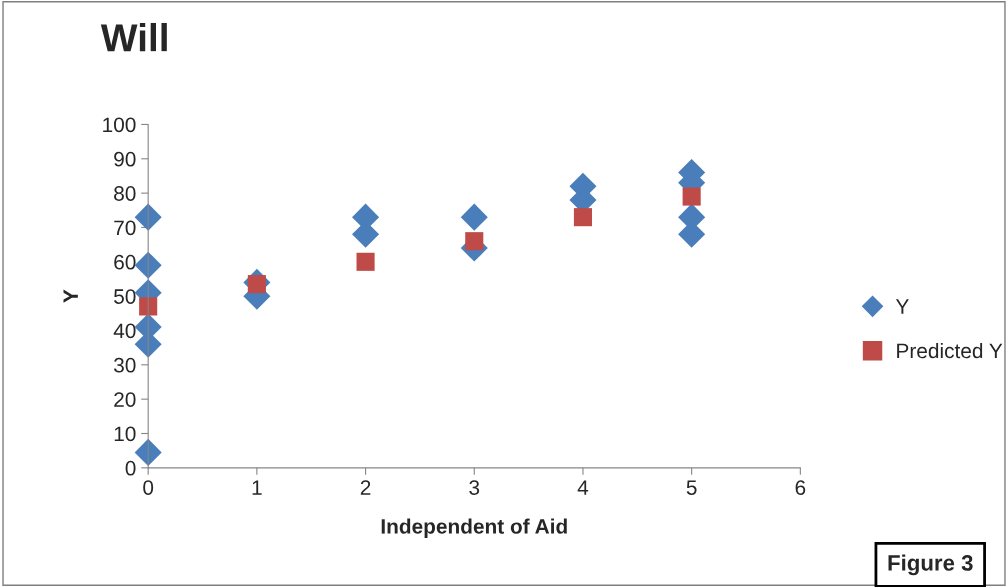  Describe the element at coordinates (124, 331) in the screenshot. I see `y-tick-label: 40` at that location.